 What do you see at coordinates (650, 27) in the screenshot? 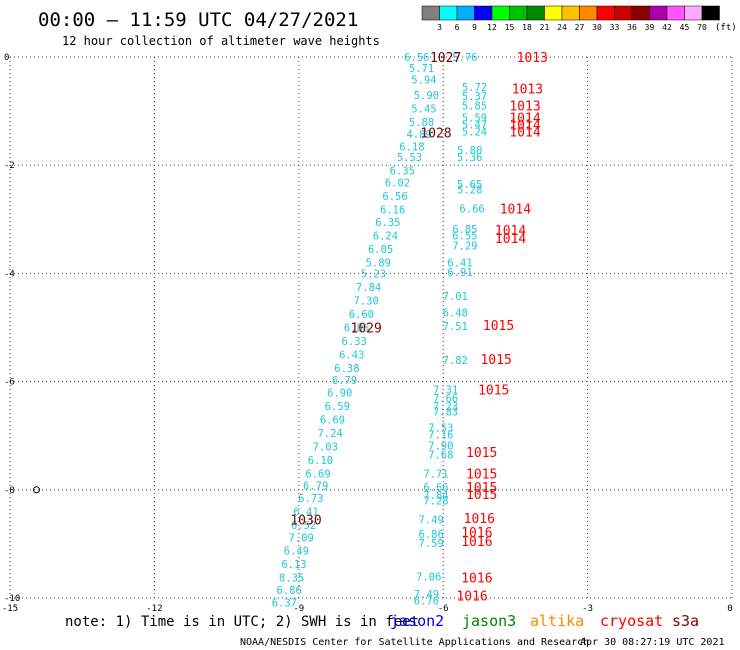
I see `colorbar-tick: 39` at bounding box center [650, 27].